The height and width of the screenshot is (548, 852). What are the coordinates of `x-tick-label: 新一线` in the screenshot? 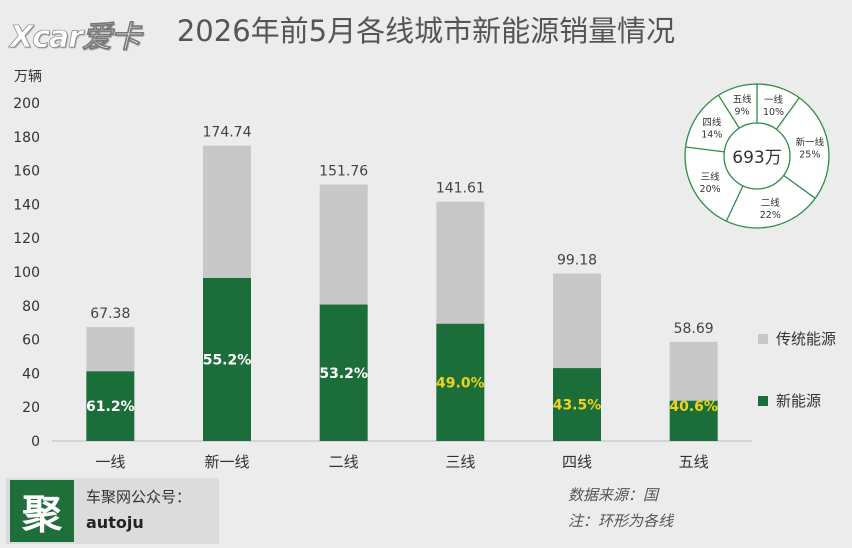 It's located at (226, 462).